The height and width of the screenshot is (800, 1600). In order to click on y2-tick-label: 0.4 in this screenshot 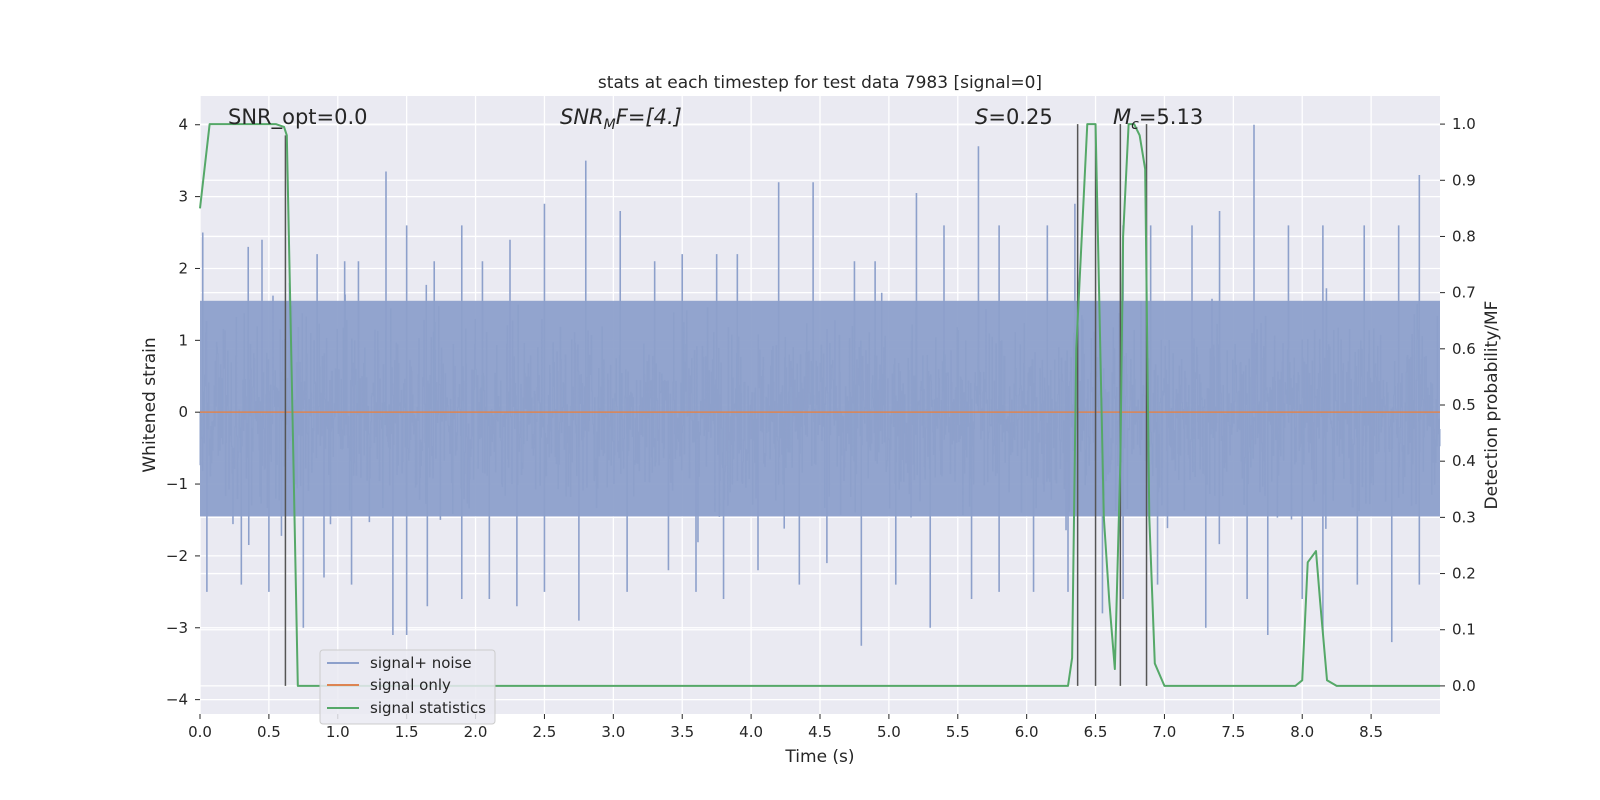, I will do `click(1464, 461)`.